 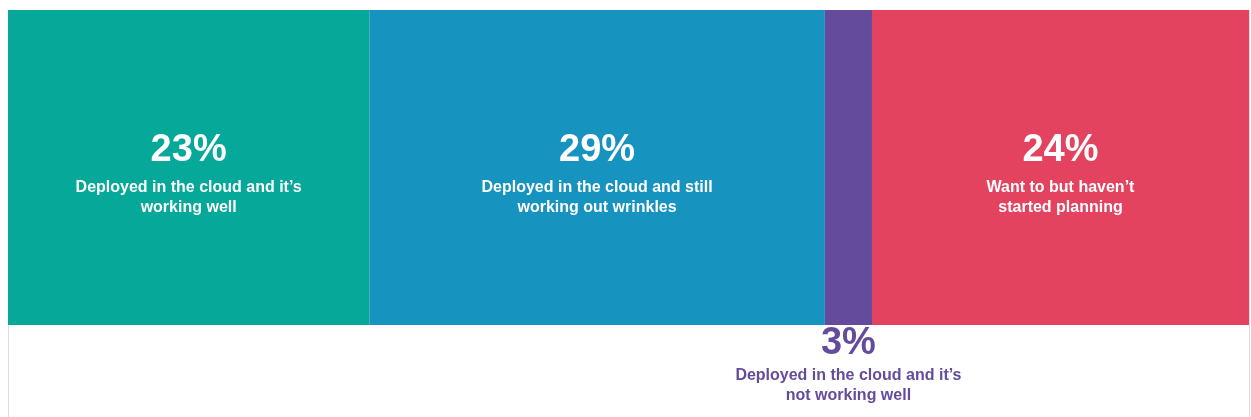 I want to click on data-label: 24%, so click(x=1060, y=148).